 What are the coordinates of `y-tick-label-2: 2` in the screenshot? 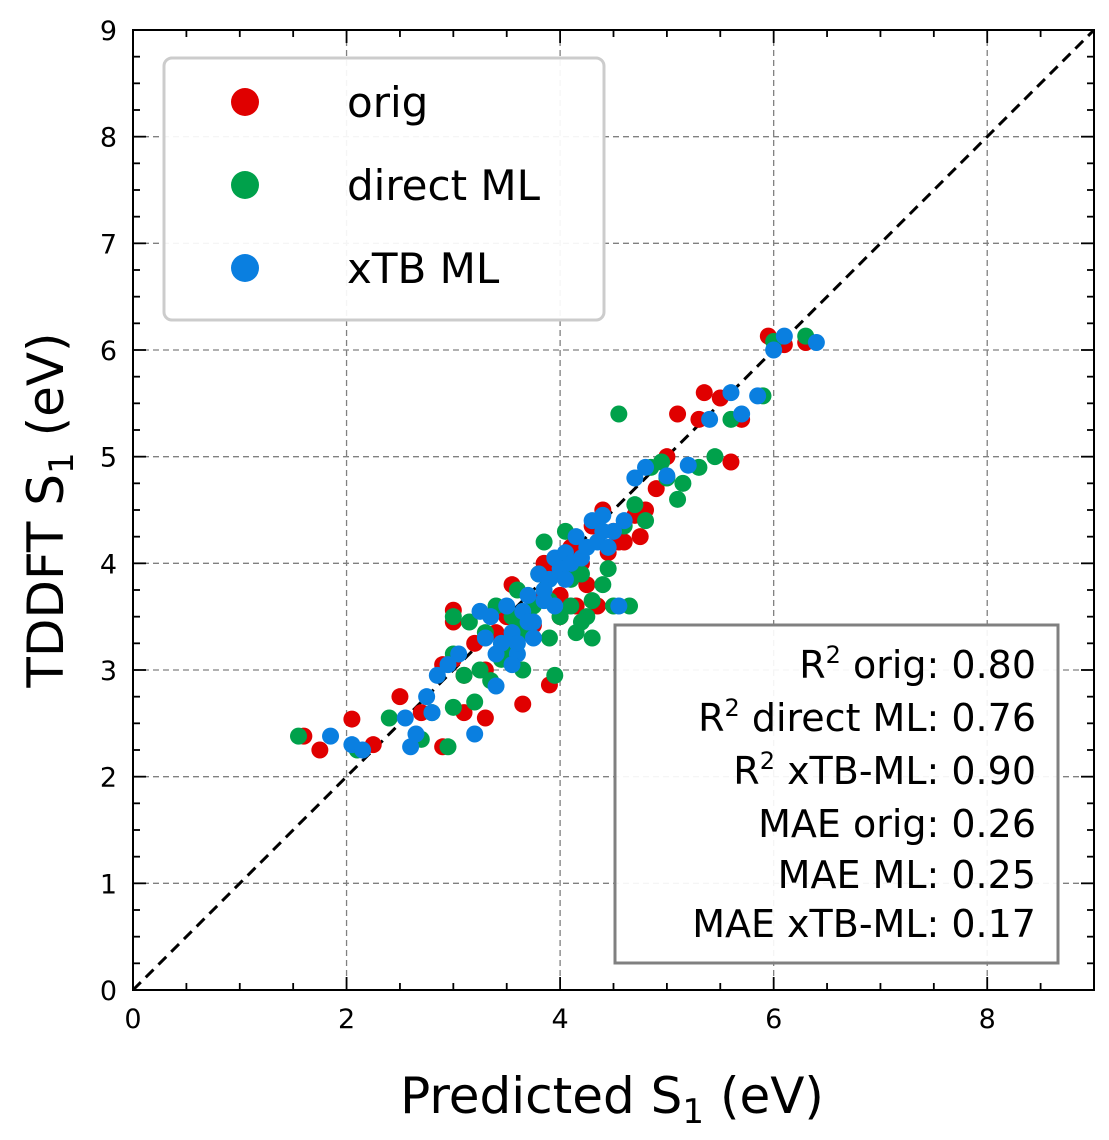 It's located at (108, 778).